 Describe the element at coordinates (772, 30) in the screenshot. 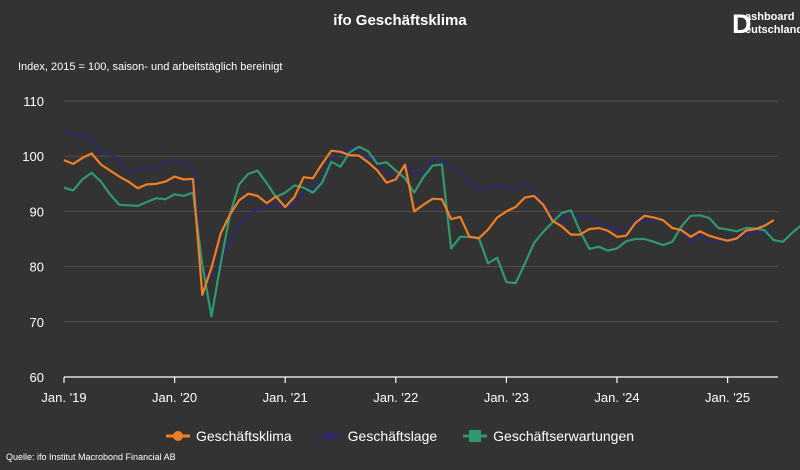

I see `logo-line-2: eutschland` at that location.